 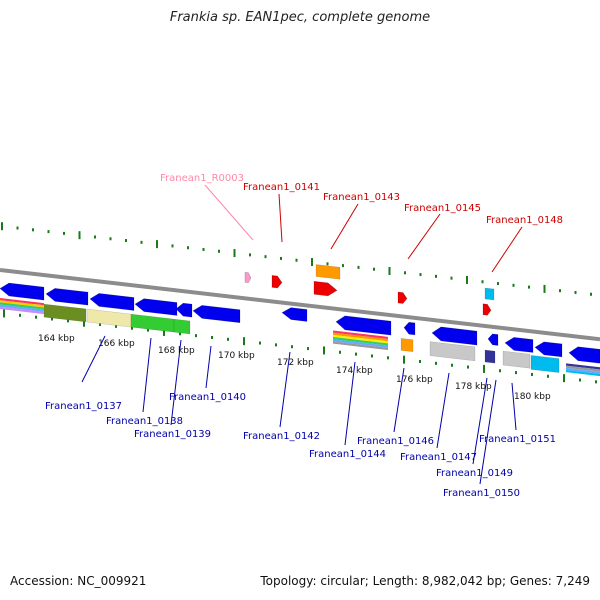 What do you see at coordinates (300, 17) in the screenshot?
I see `map-title: Frankia sp. EAN1pec, complete genome` at bounding box center [300, 17].